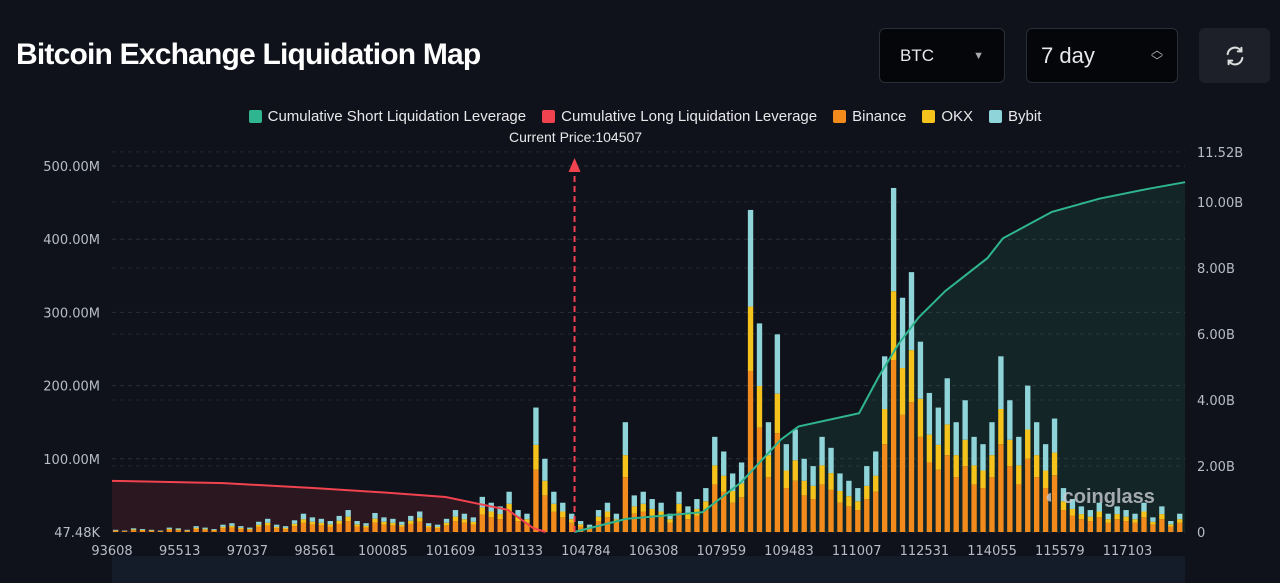 This screenshot has width=1280, height=583. What do you see at coordinates (1102, 55) in the screenshot?
I see `period-select: 7 day ︿ ﹀` at bounding box center [1102, 55].